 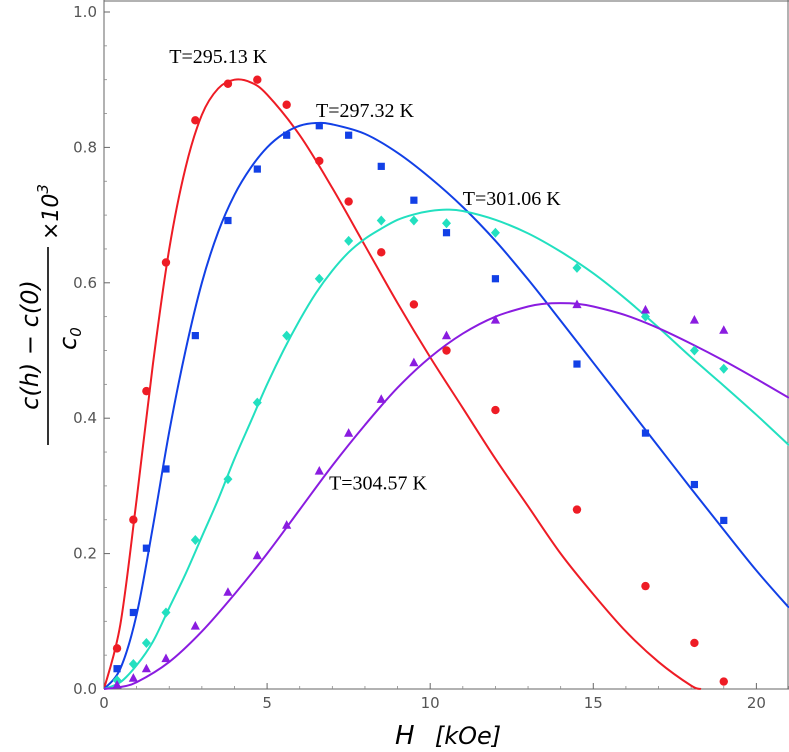 What do you see at coordinates (68, 343) in the screenshot?
I see `y-axis-denominator-c: c` at bounding box center [68, 343].